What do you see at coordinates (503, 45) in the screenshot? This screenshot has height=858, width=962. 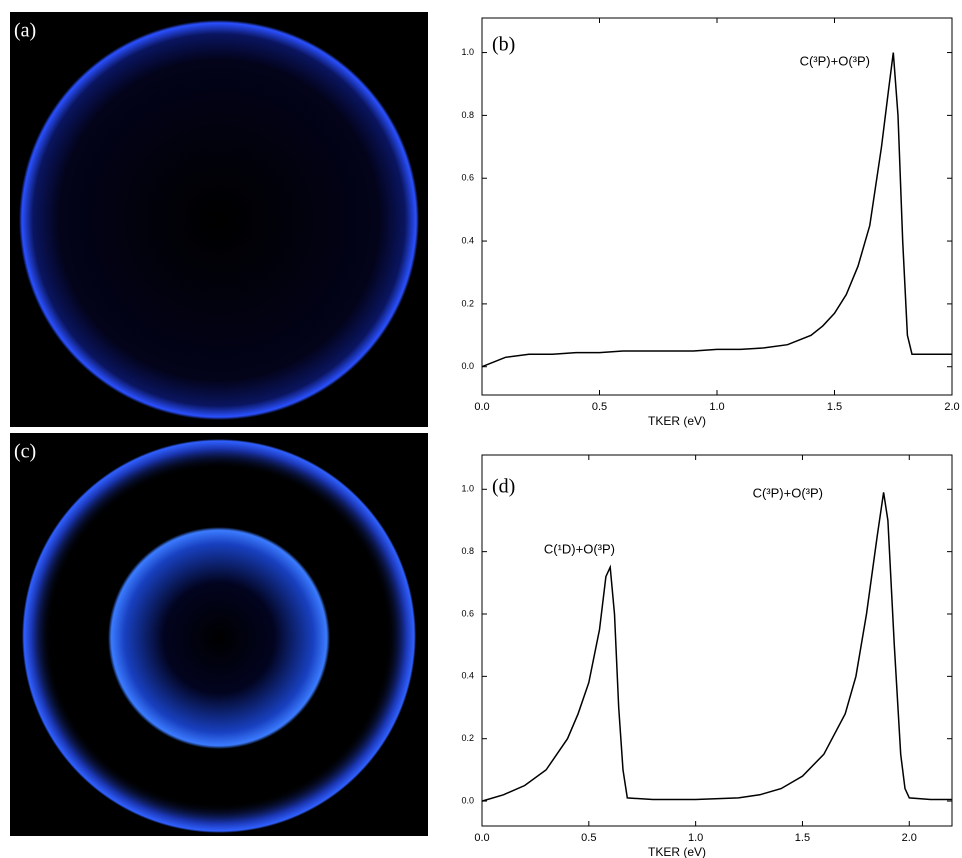 I see `panel-label: (b)` at bounding box center [503, 45].